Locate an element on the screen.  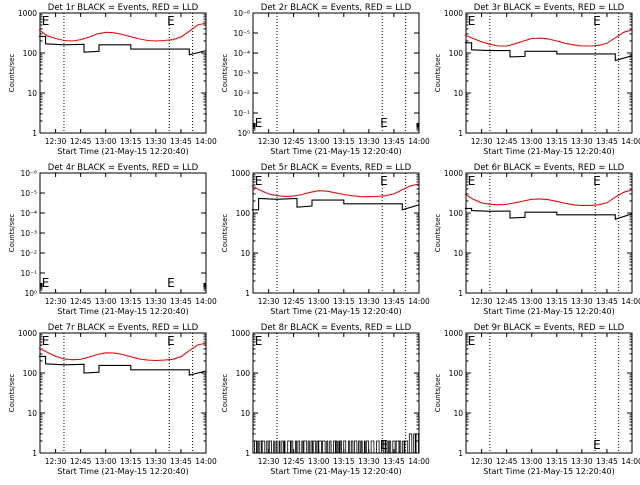
x-tick-label: 13:30 is located at coordinates (369, 461).